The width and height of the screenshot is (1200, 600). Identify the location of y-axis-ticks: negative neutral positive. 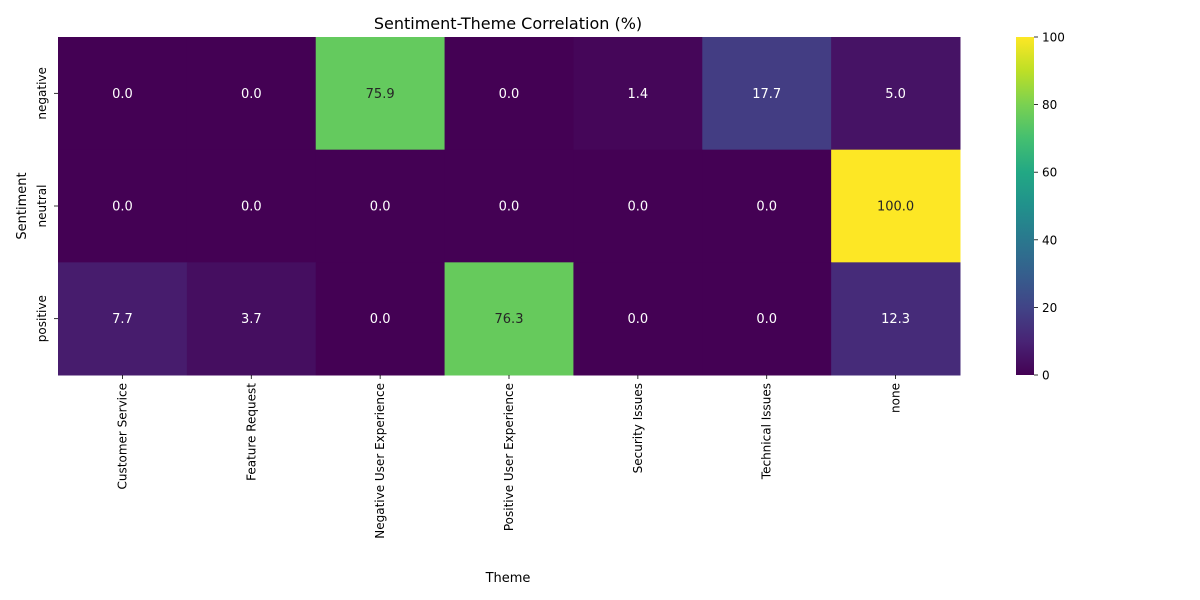
(46, 204).